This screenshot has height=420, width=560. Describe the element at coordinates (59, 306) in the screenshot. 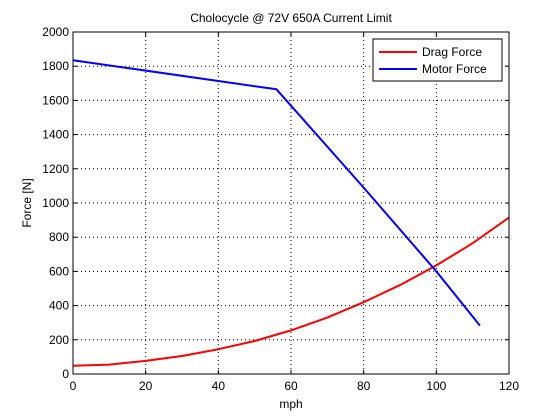

I see `y-tick-label: 400` at that location.